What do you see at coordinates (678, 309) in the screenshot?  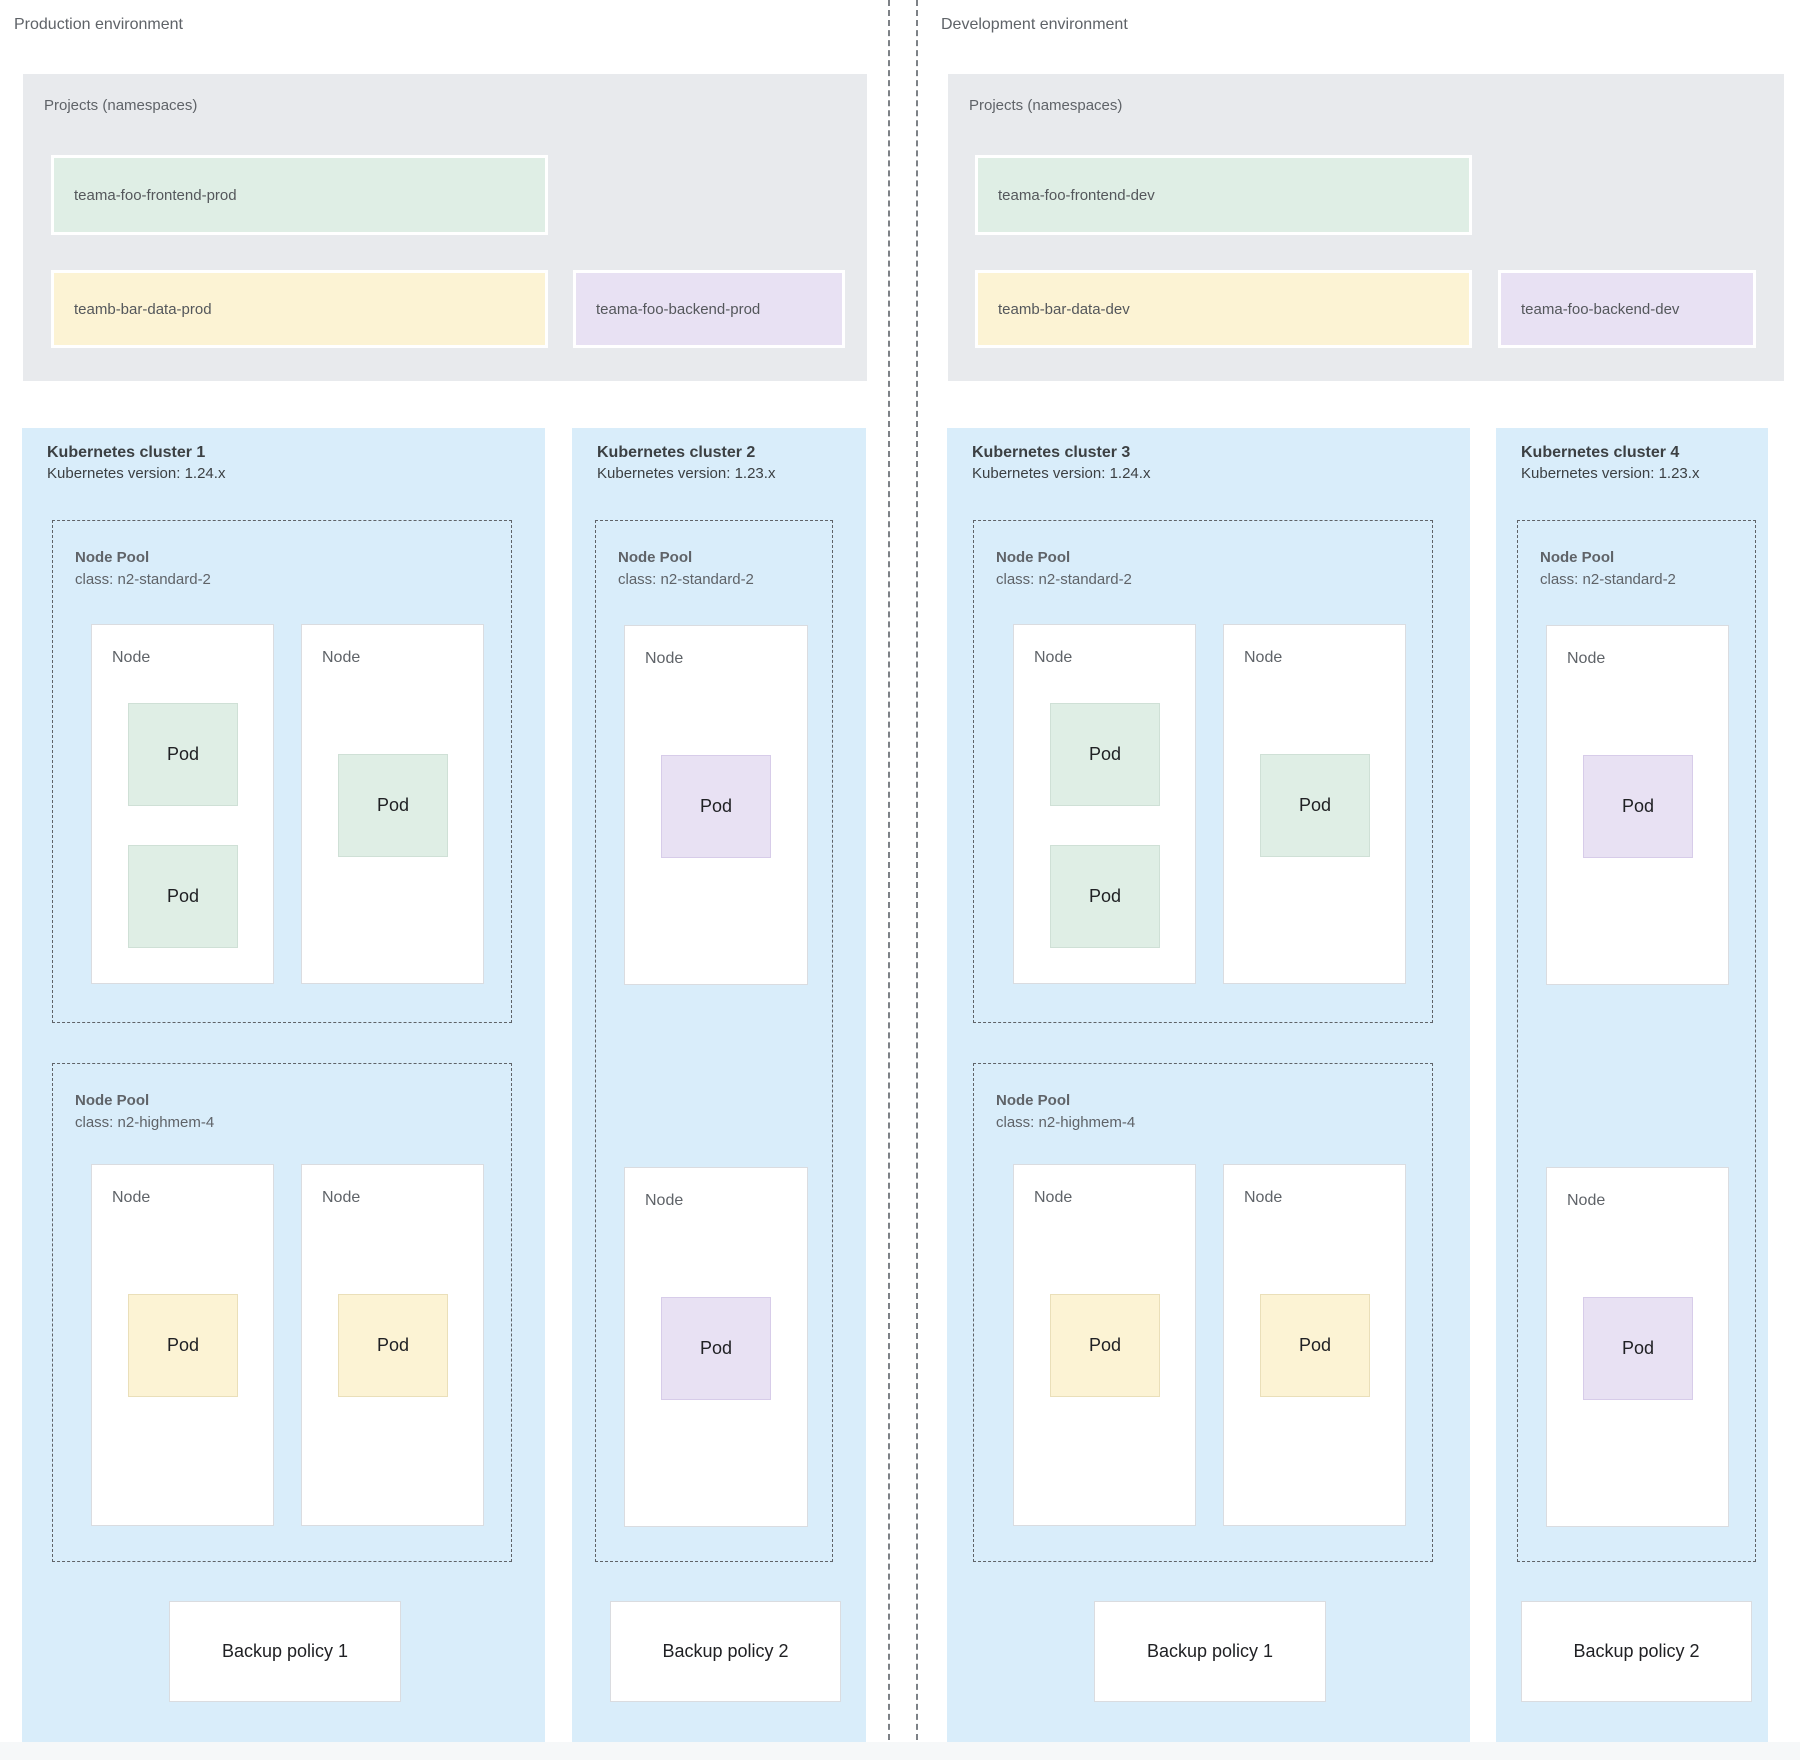 I see `namespace-name: teama-foo-backend-prod` at bounding box center [678, 309].